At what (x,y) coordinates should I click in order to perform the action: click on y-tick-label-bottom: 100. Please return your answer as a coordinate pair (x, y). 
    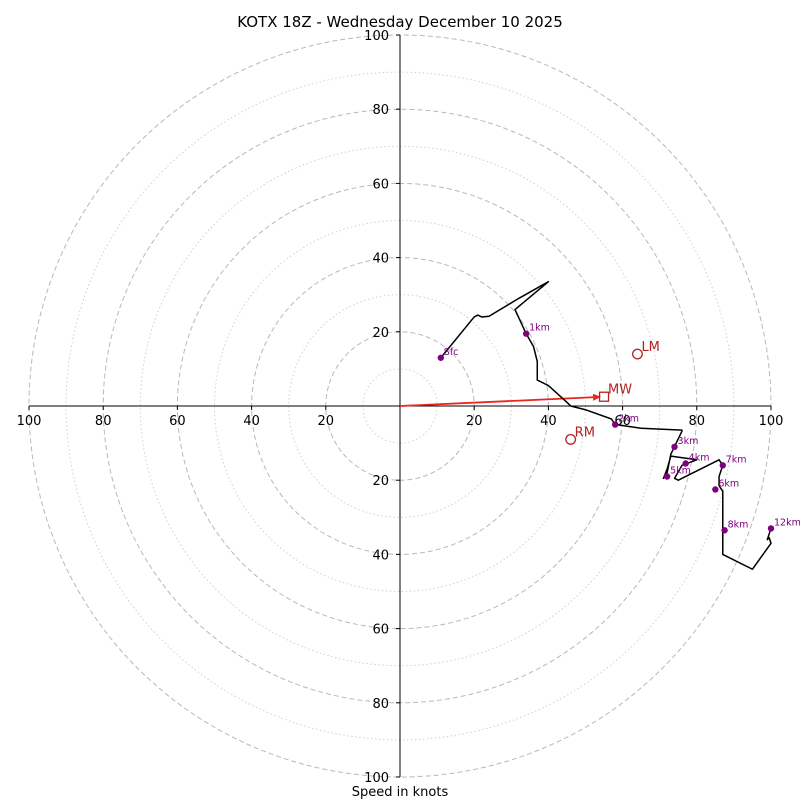
    Looking at the image, I should click on (376, 778).